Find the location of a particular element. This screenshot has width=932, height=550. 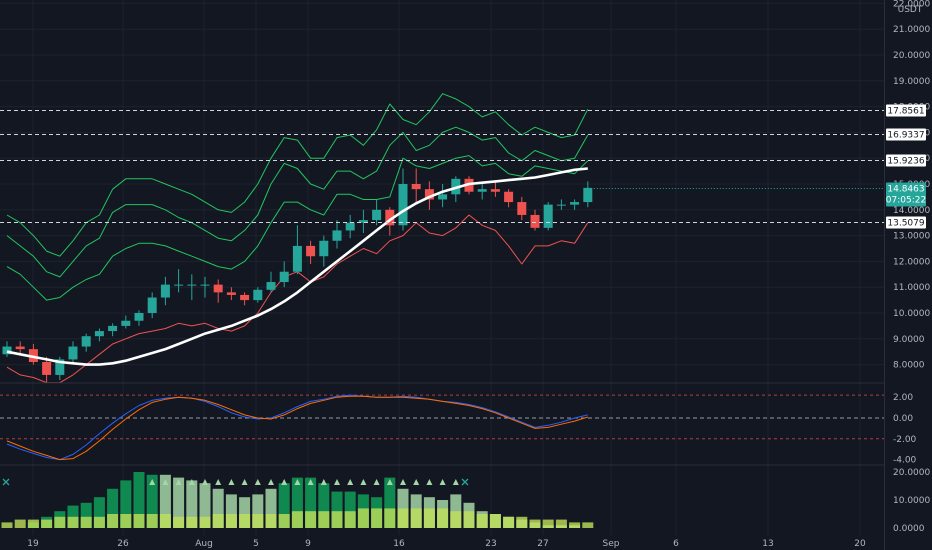

time-axis: 19 26 Aug 5 9 16 23 27 Sep 6 13 20 is located at coordinates (446, 544).